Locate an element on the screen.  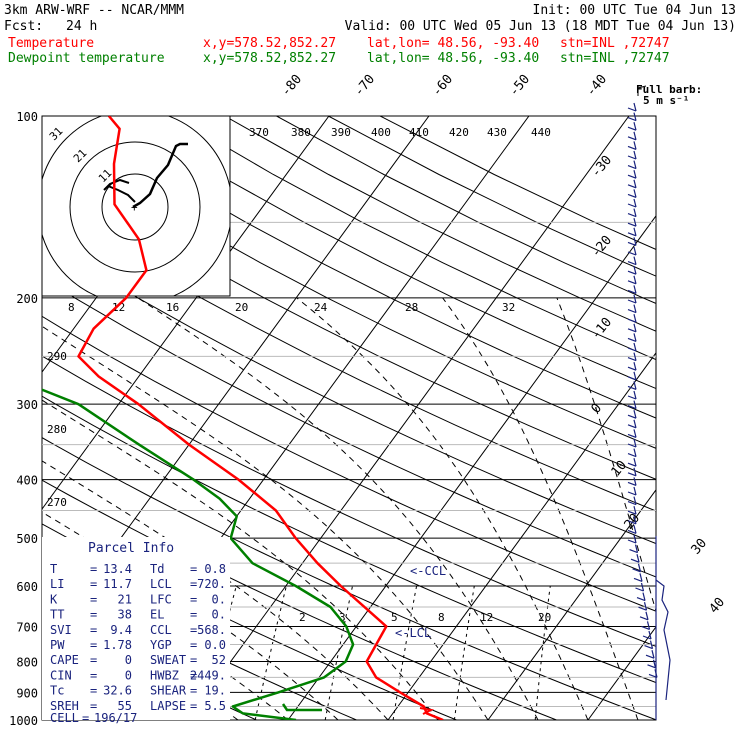
parcel-value-cape: 0 is located at coordinates (128, 660).